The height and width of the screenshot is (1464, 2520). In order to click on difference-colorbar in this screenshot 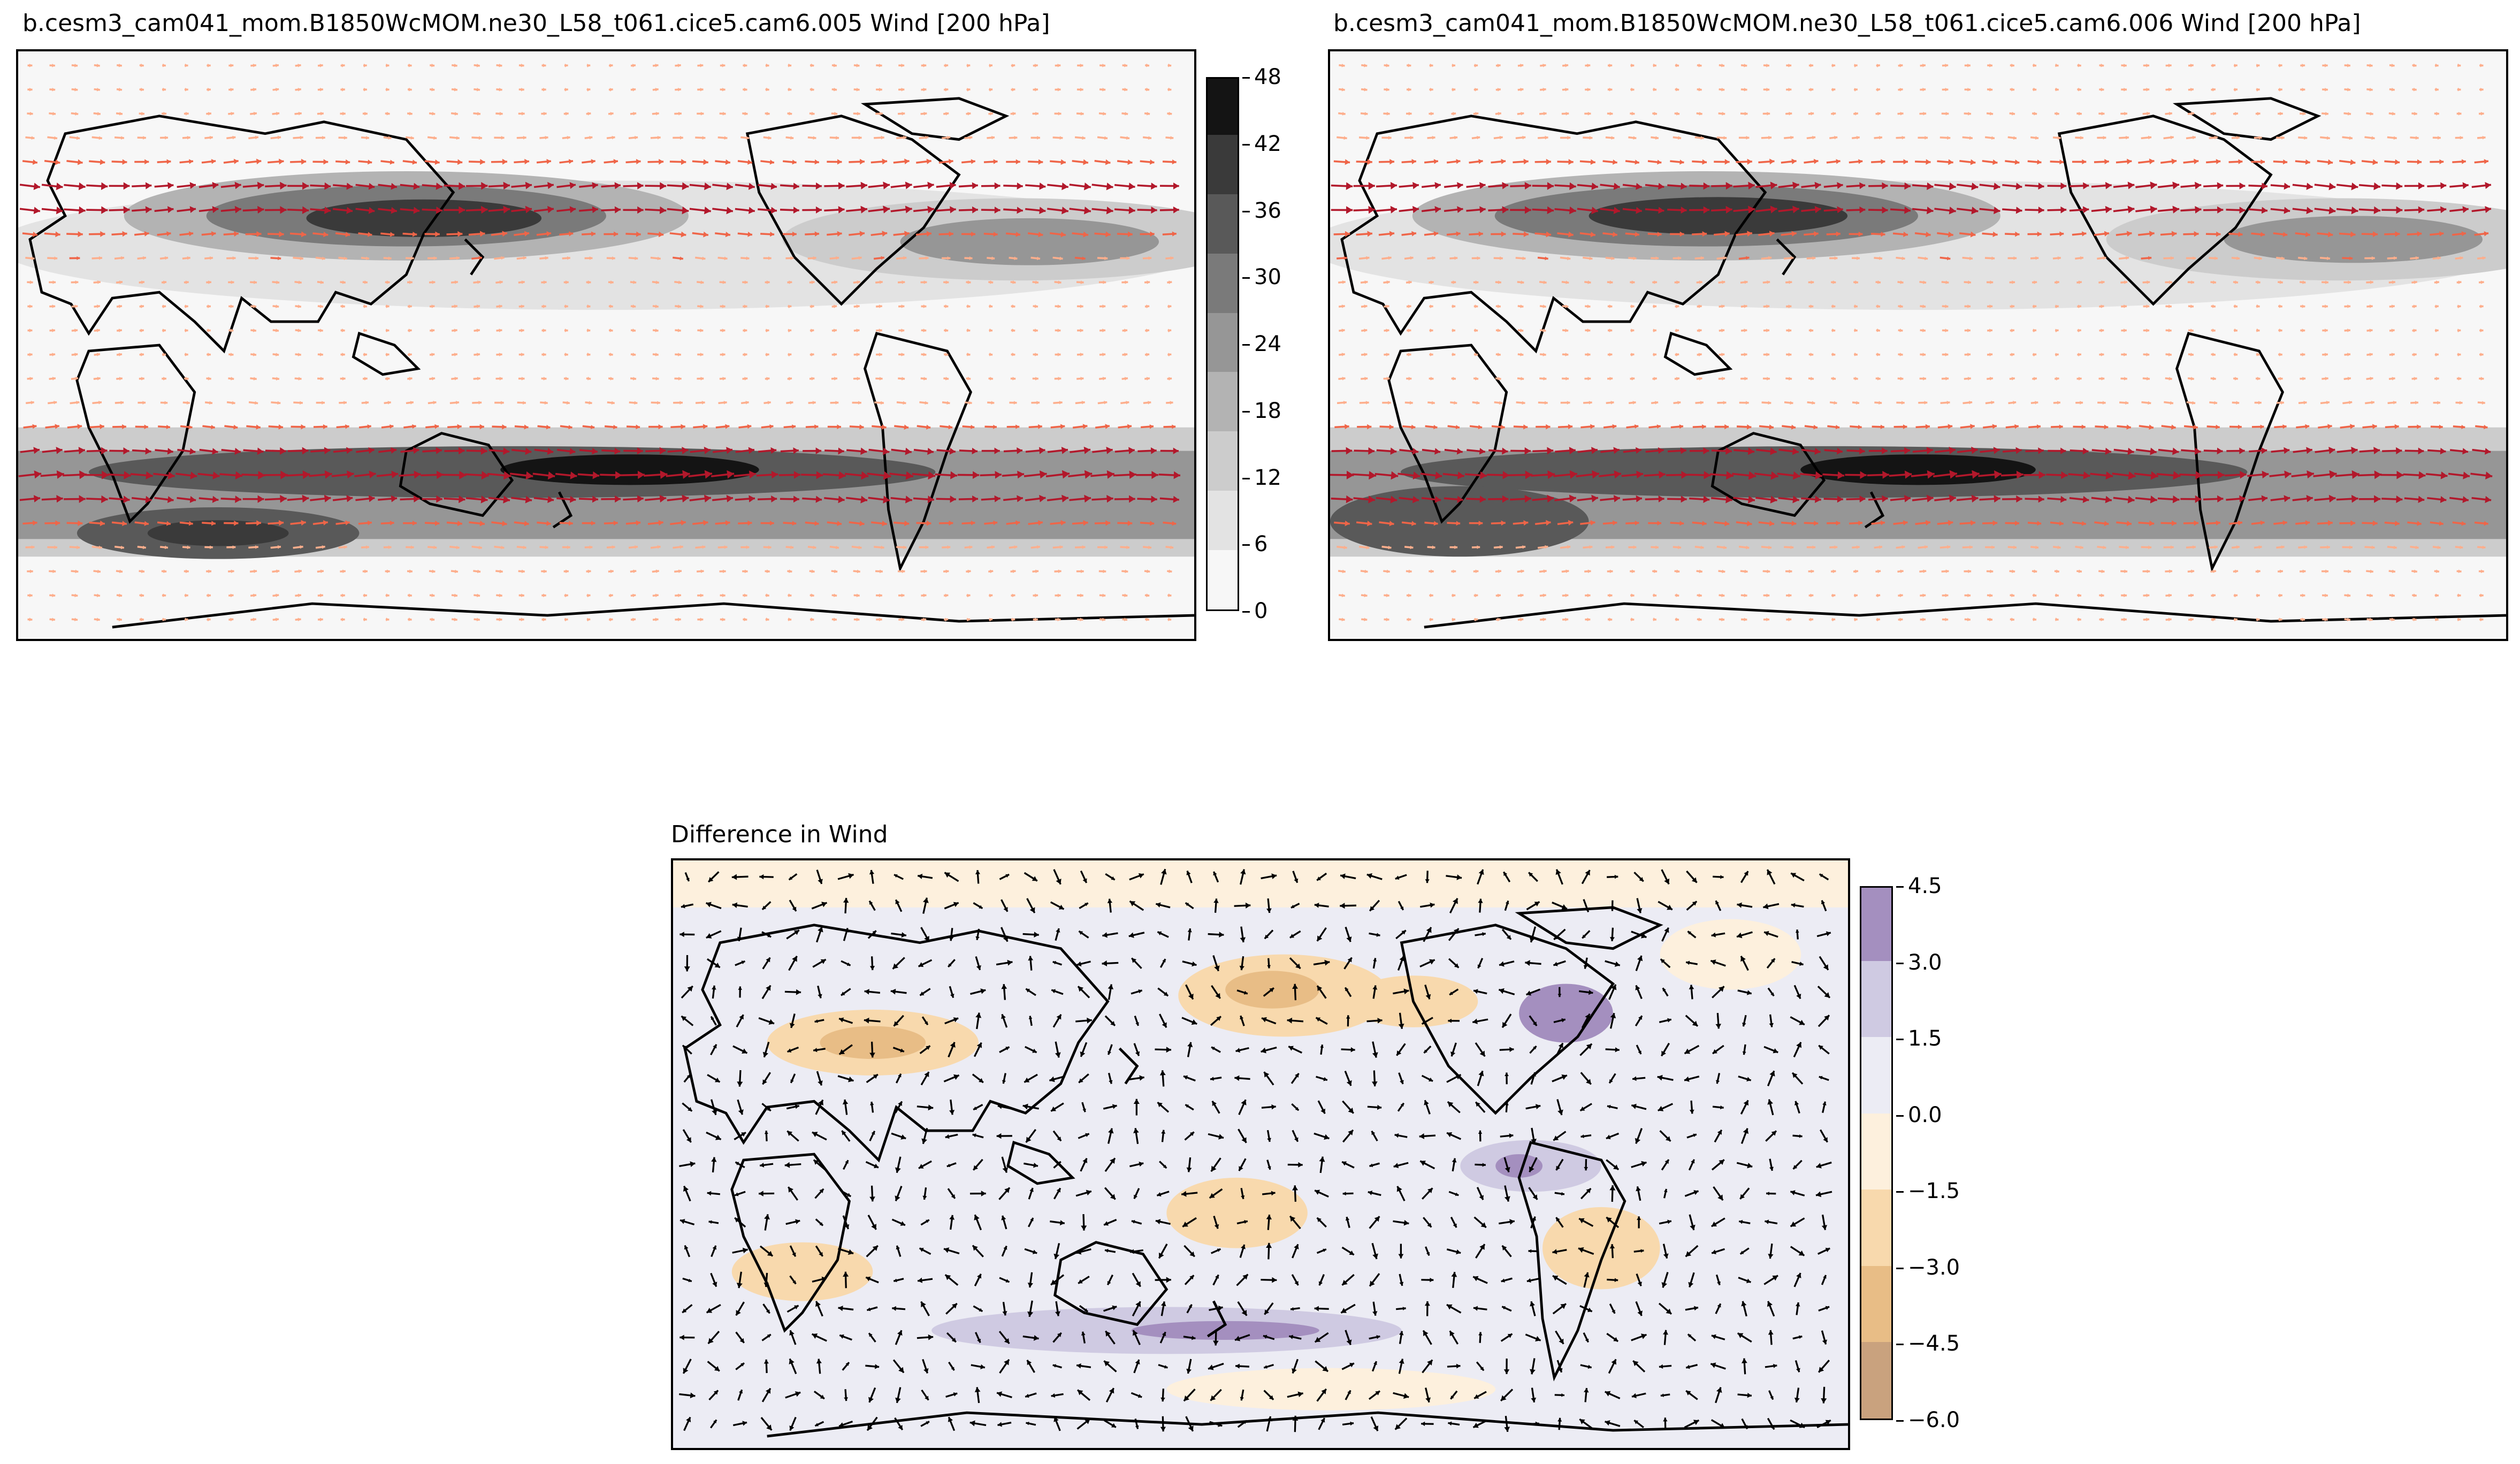, I will do `click(1876, 1153)`.